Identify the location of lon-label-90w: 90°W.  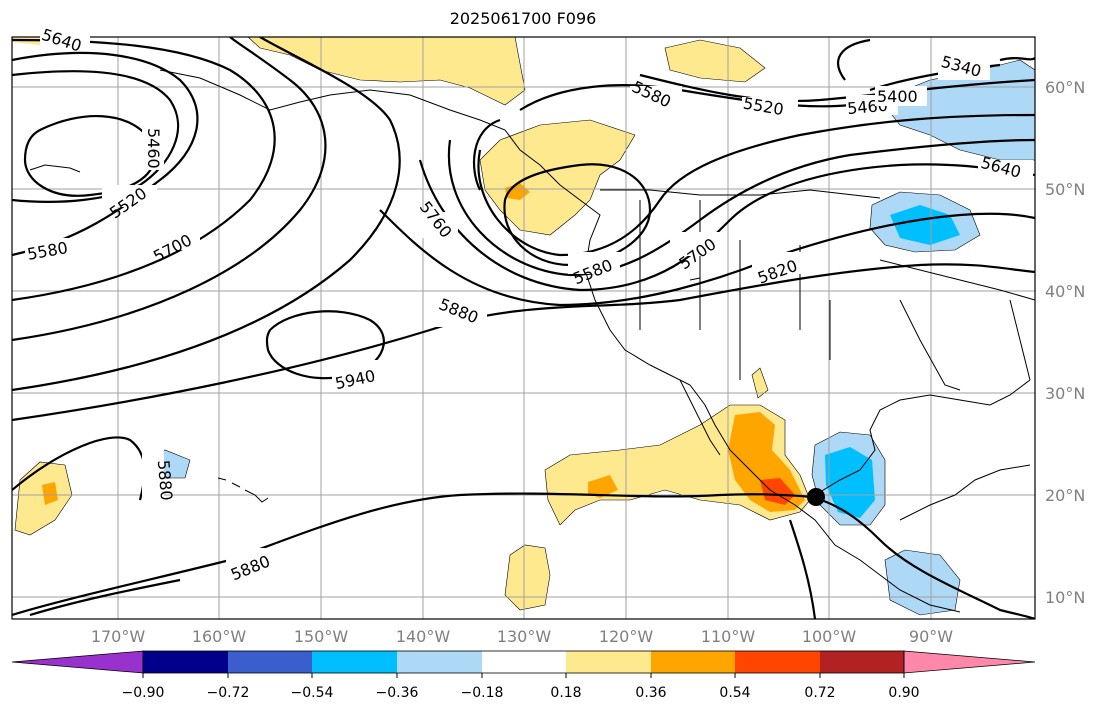
(931, 636).